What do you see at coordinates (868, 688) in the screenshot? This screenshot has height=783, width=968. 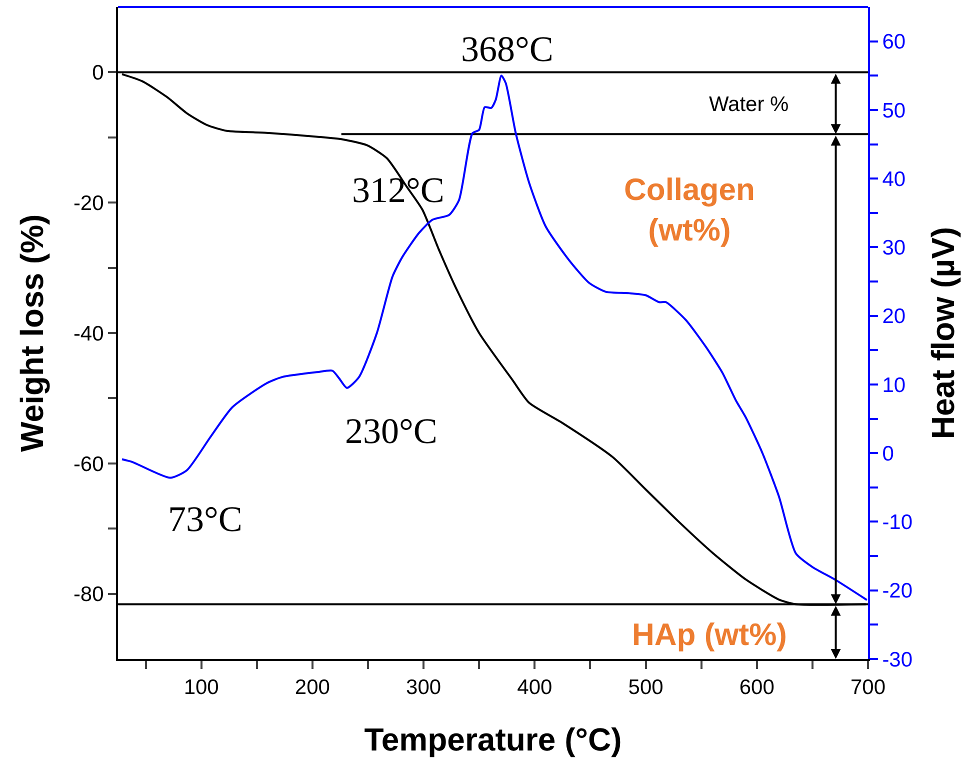 I see `x-tick-label: 700` at bounding box center [868, 688].